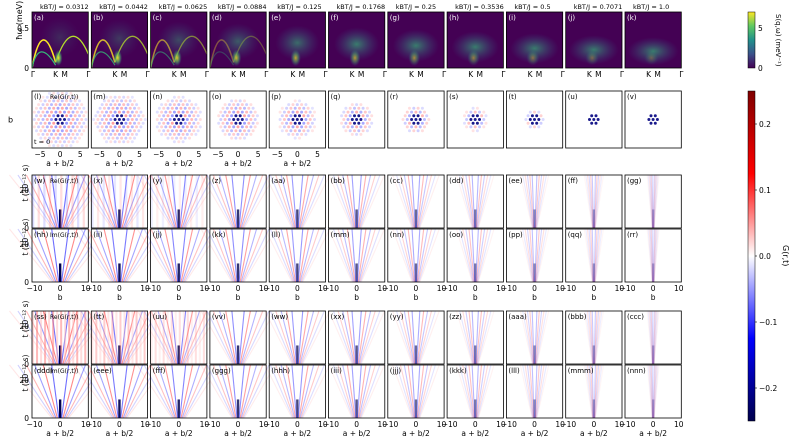 The height and width of the screenshot is (440, 793). Describe the element at coordinates (216, 181) in the screenshot. I see `panel-label: (z)` at that location.